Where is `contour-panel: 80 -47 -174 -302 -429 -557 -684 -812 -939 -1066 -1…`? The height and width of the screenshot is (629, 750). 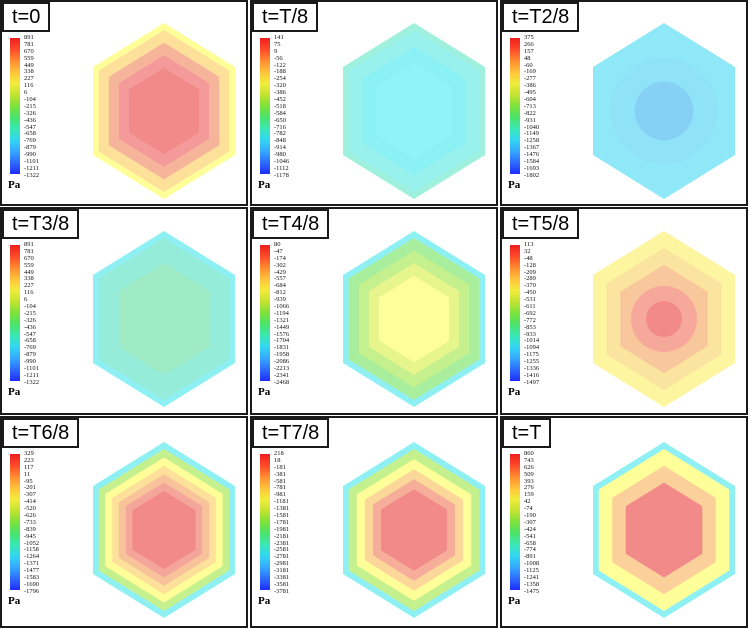 contour-panel: 80 -47 -174 -302 -429 -557 -684 -812 -939 -1066 -1… is located at coordinates (374, 311).